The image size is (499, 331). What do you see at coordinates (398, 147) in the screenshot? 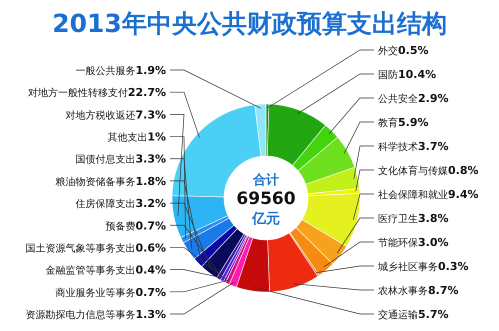
I see `slice-label: 科学技术` at bounding box center [398, 147].